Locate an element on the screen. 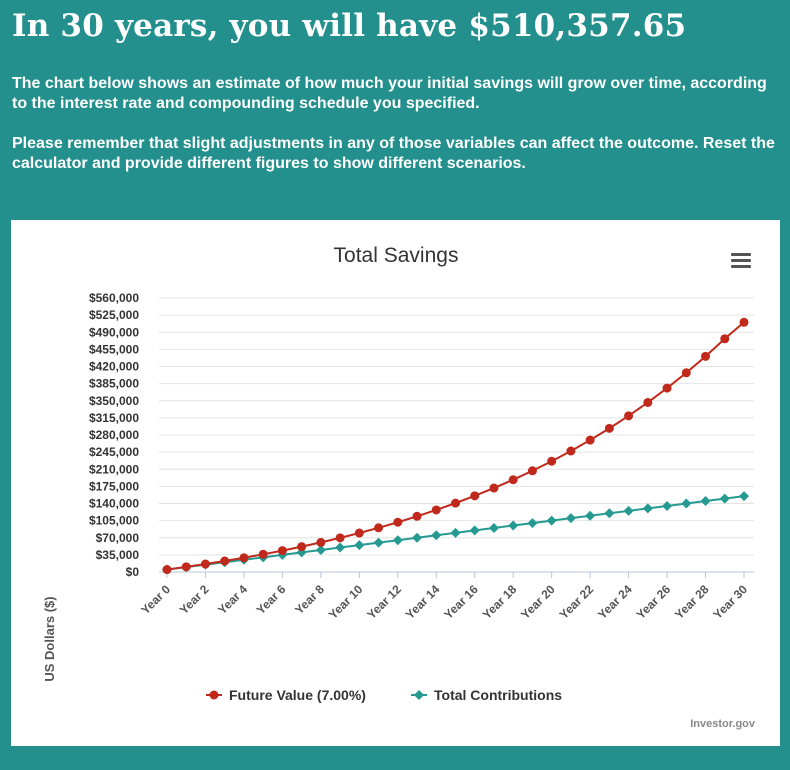 Image resolution: width=790 pixels, height=770 pixels. y-tick-label: $280,000 is located at coordinates (114, 435).